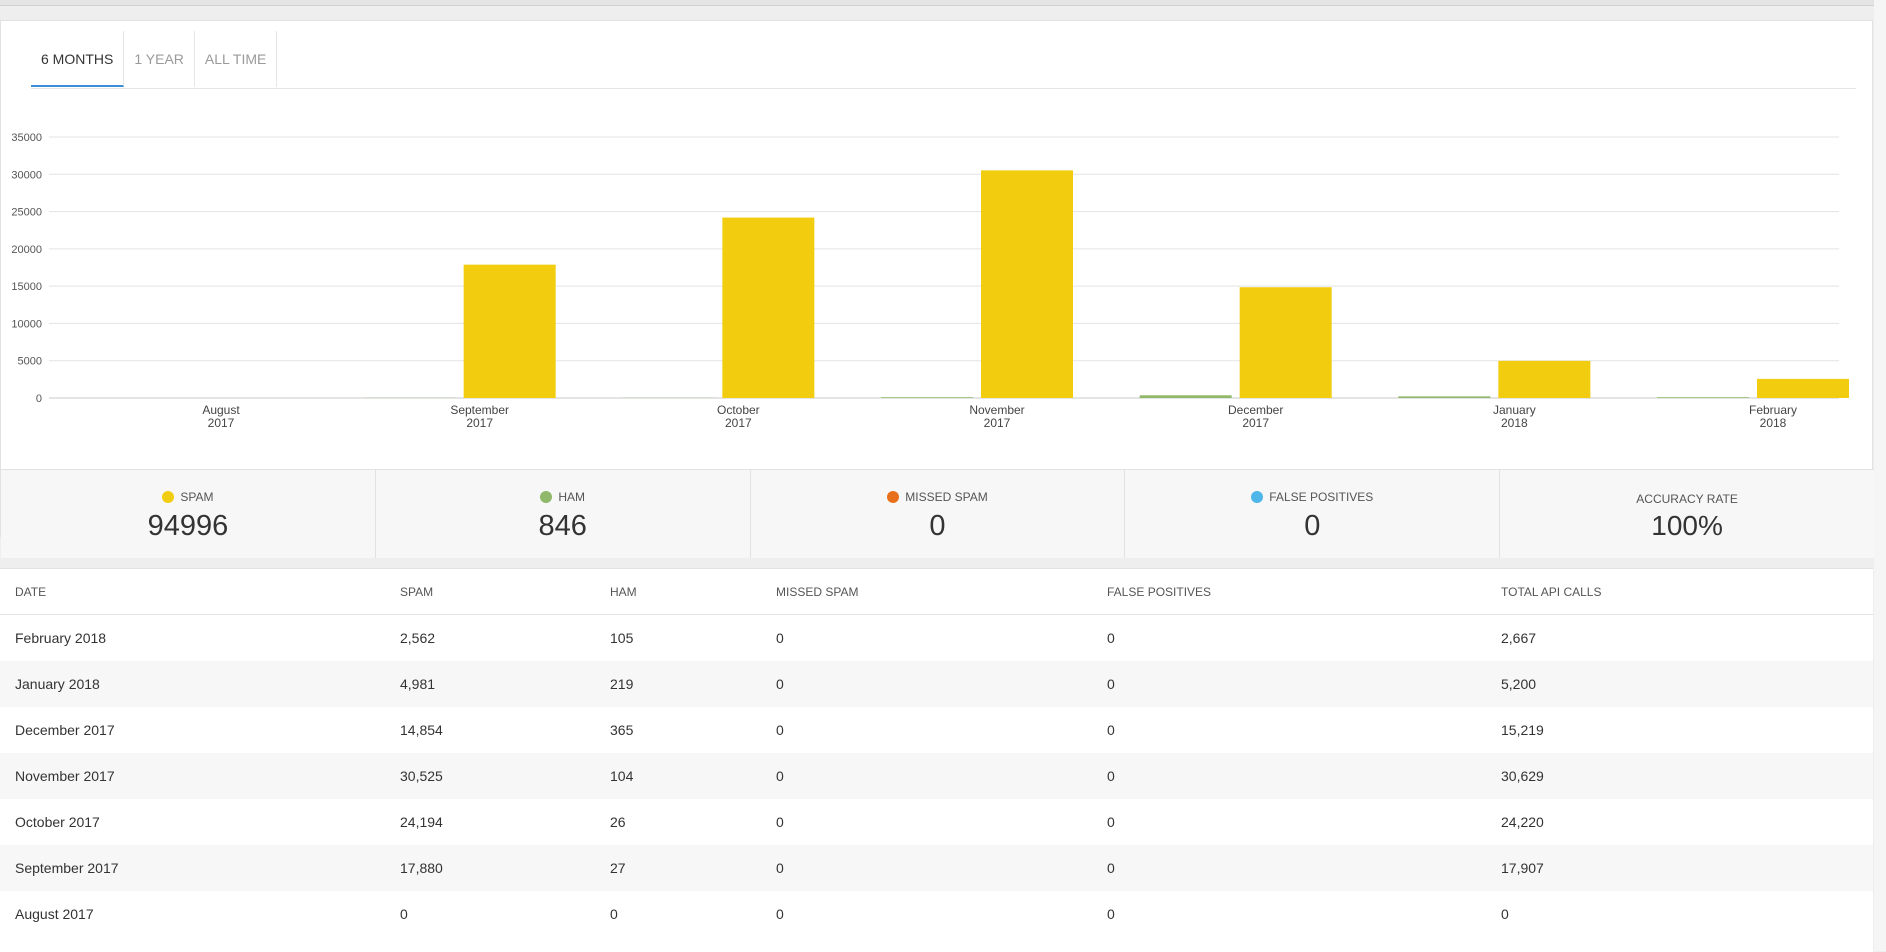 This screenshot has height=952, width=1886. What do you see at coordinates (505, 776) in the screenshot?
I see `cell-spam: 30,525` at bounding box center [505, 776].